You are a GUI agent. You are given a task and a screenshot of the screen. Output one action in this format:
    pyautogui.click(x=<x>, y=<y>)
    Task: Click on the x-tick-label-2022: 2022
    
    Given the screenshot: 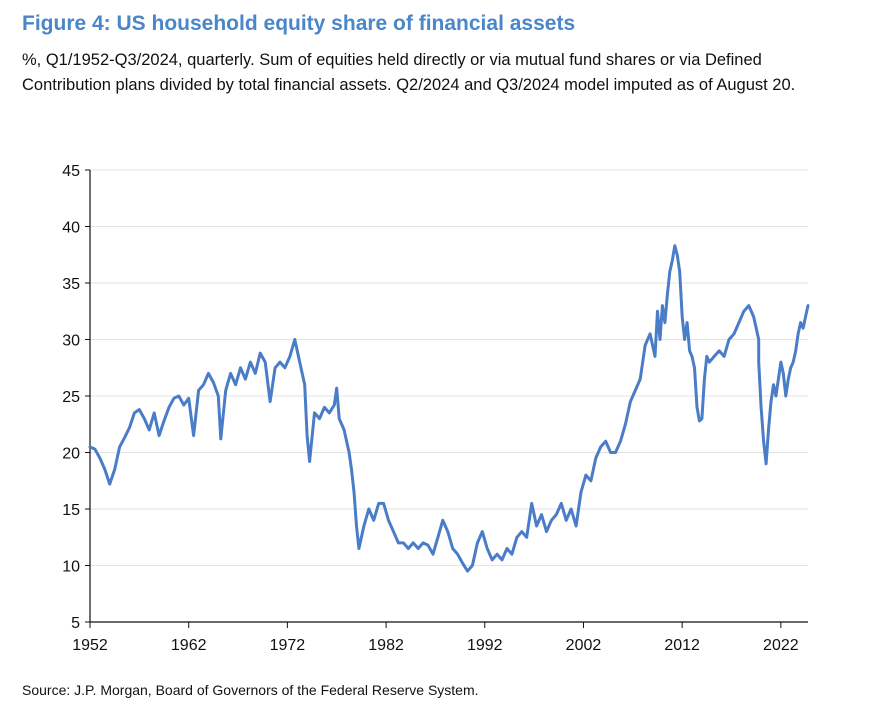 What is the action you would take?
    pyautogui.click(x=781, y=645)
    